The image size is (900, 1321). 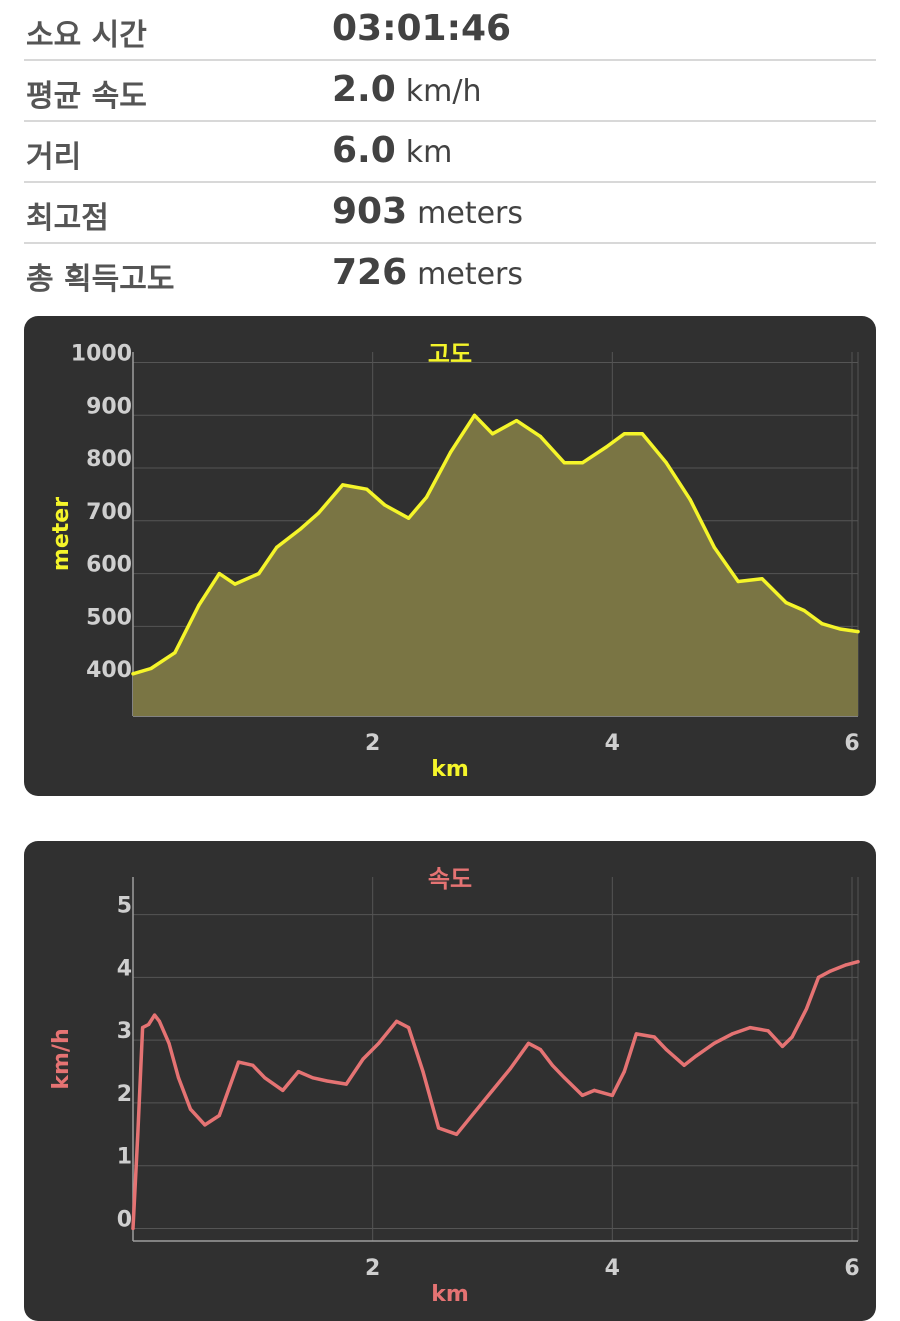 What do you see at coordinates (61, 1058) in the screenshot?
I see `y-axis-title: km/h` at bounding box center [61, 1058].